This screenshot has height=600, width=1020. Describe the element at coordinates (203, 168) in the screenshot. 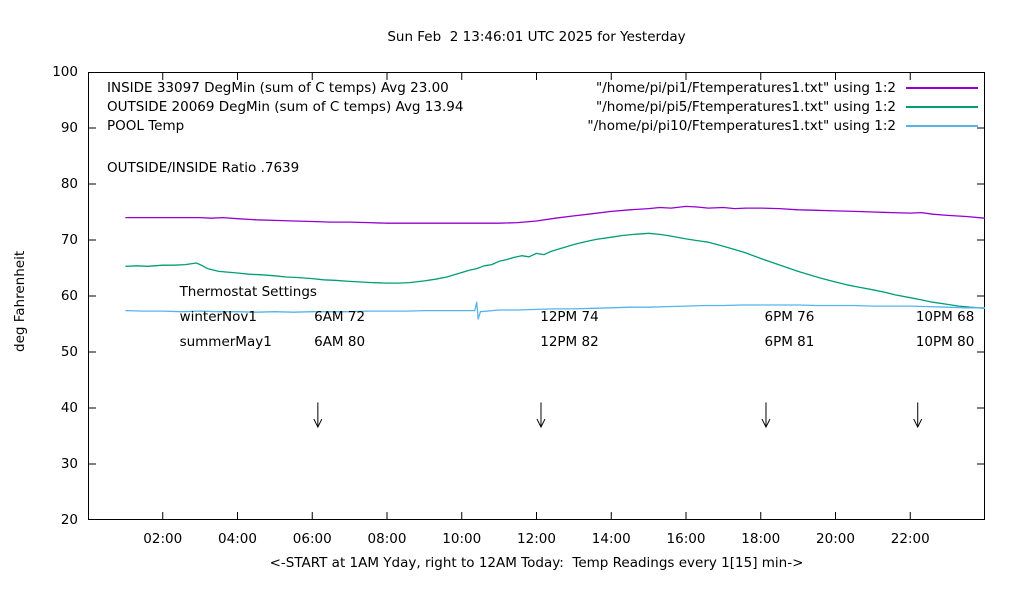

I see `ratio-label: OUTSIDE/INSIDE Ratio .7639` at that location.